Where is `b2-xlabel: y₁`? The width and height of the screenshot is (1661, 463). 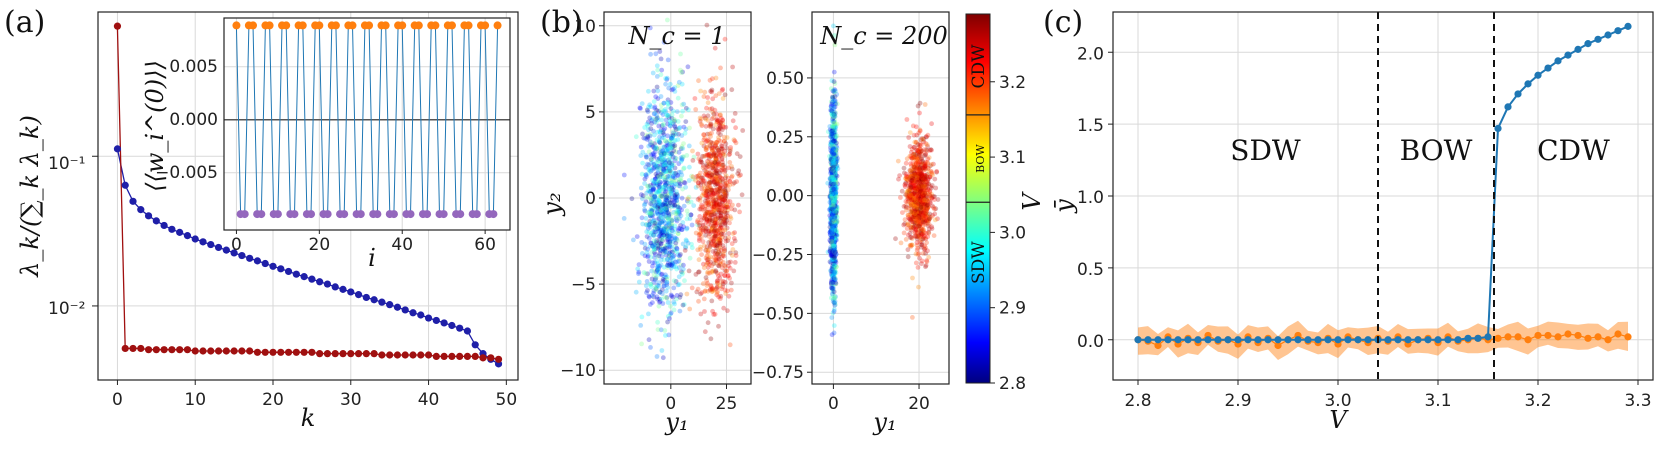 b2-xlabel: y₁ is located at coordinates (884, 422).